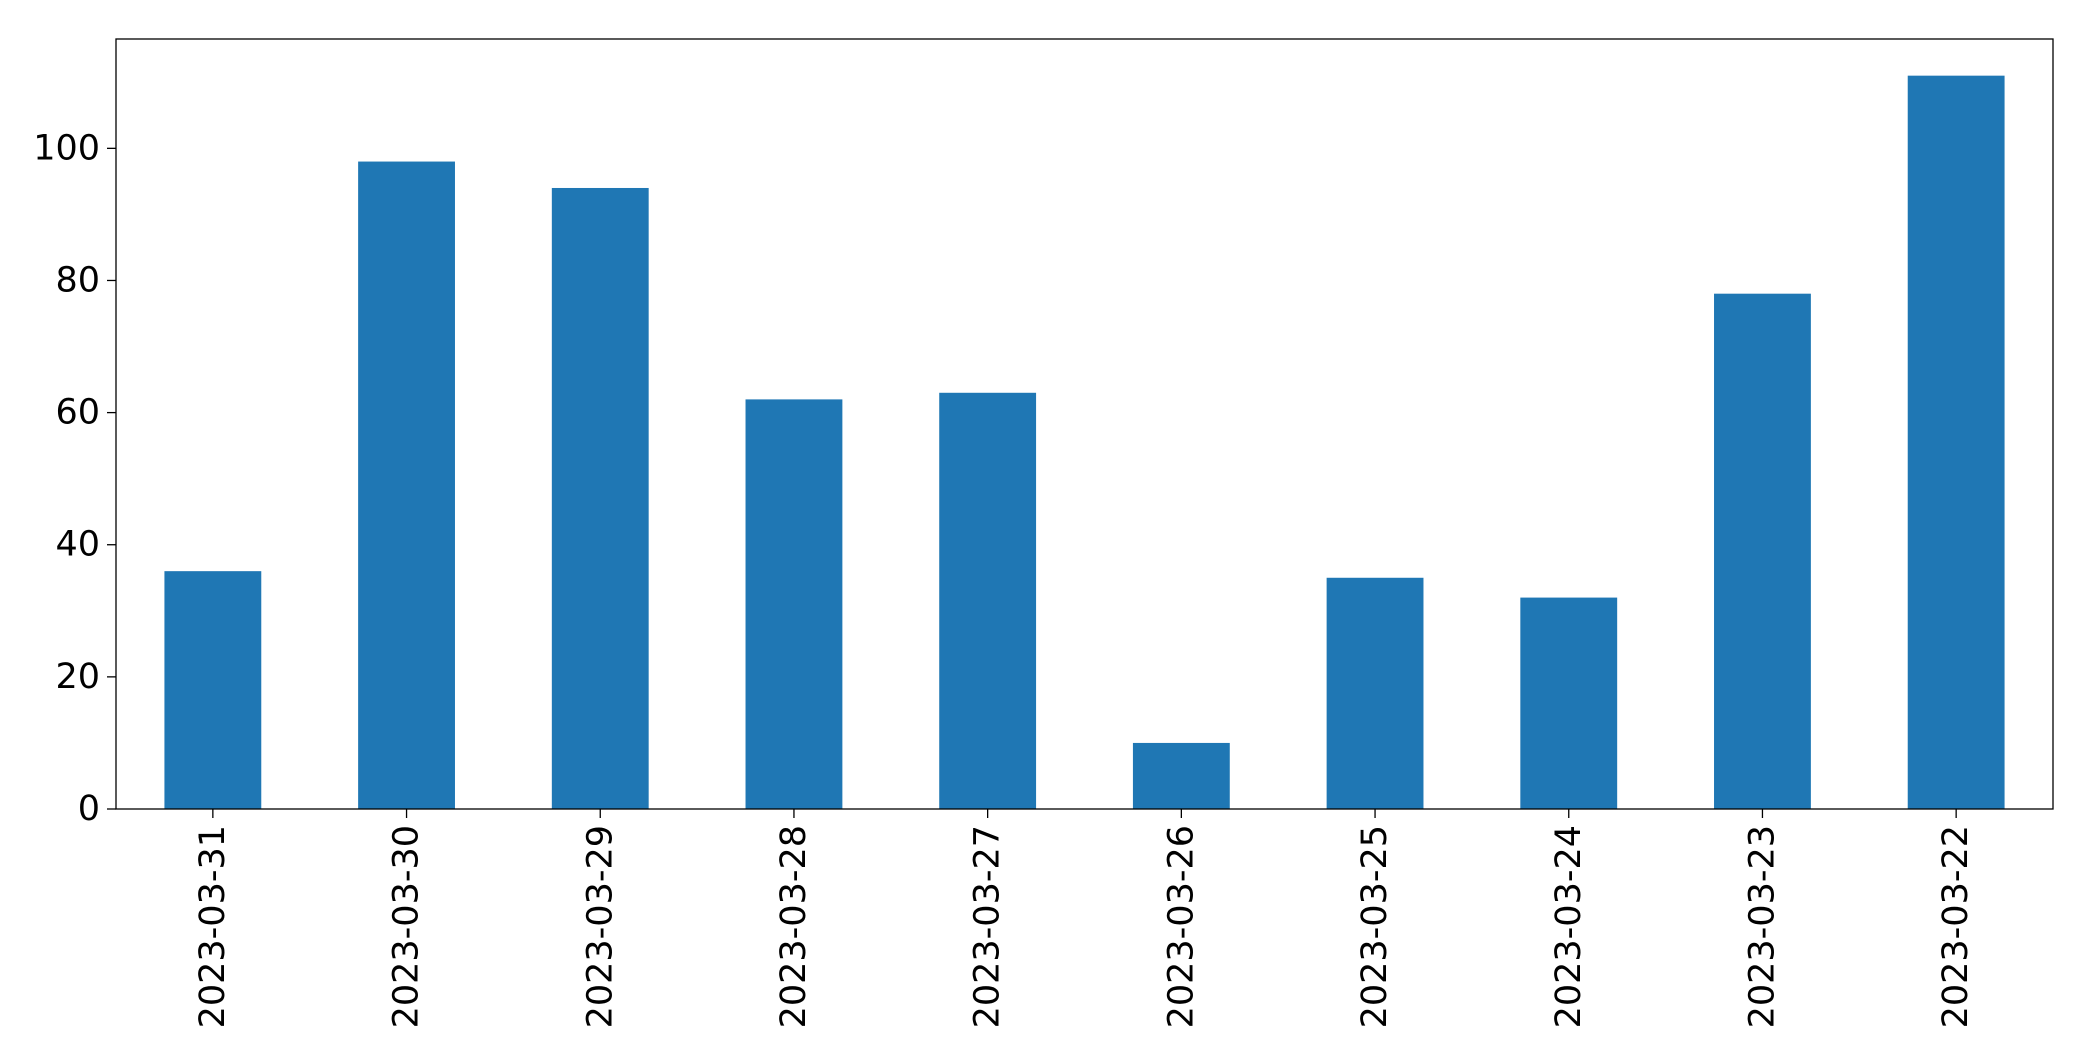  I want to click on x-tick-label: 2023-03-30, so click(407, 926).